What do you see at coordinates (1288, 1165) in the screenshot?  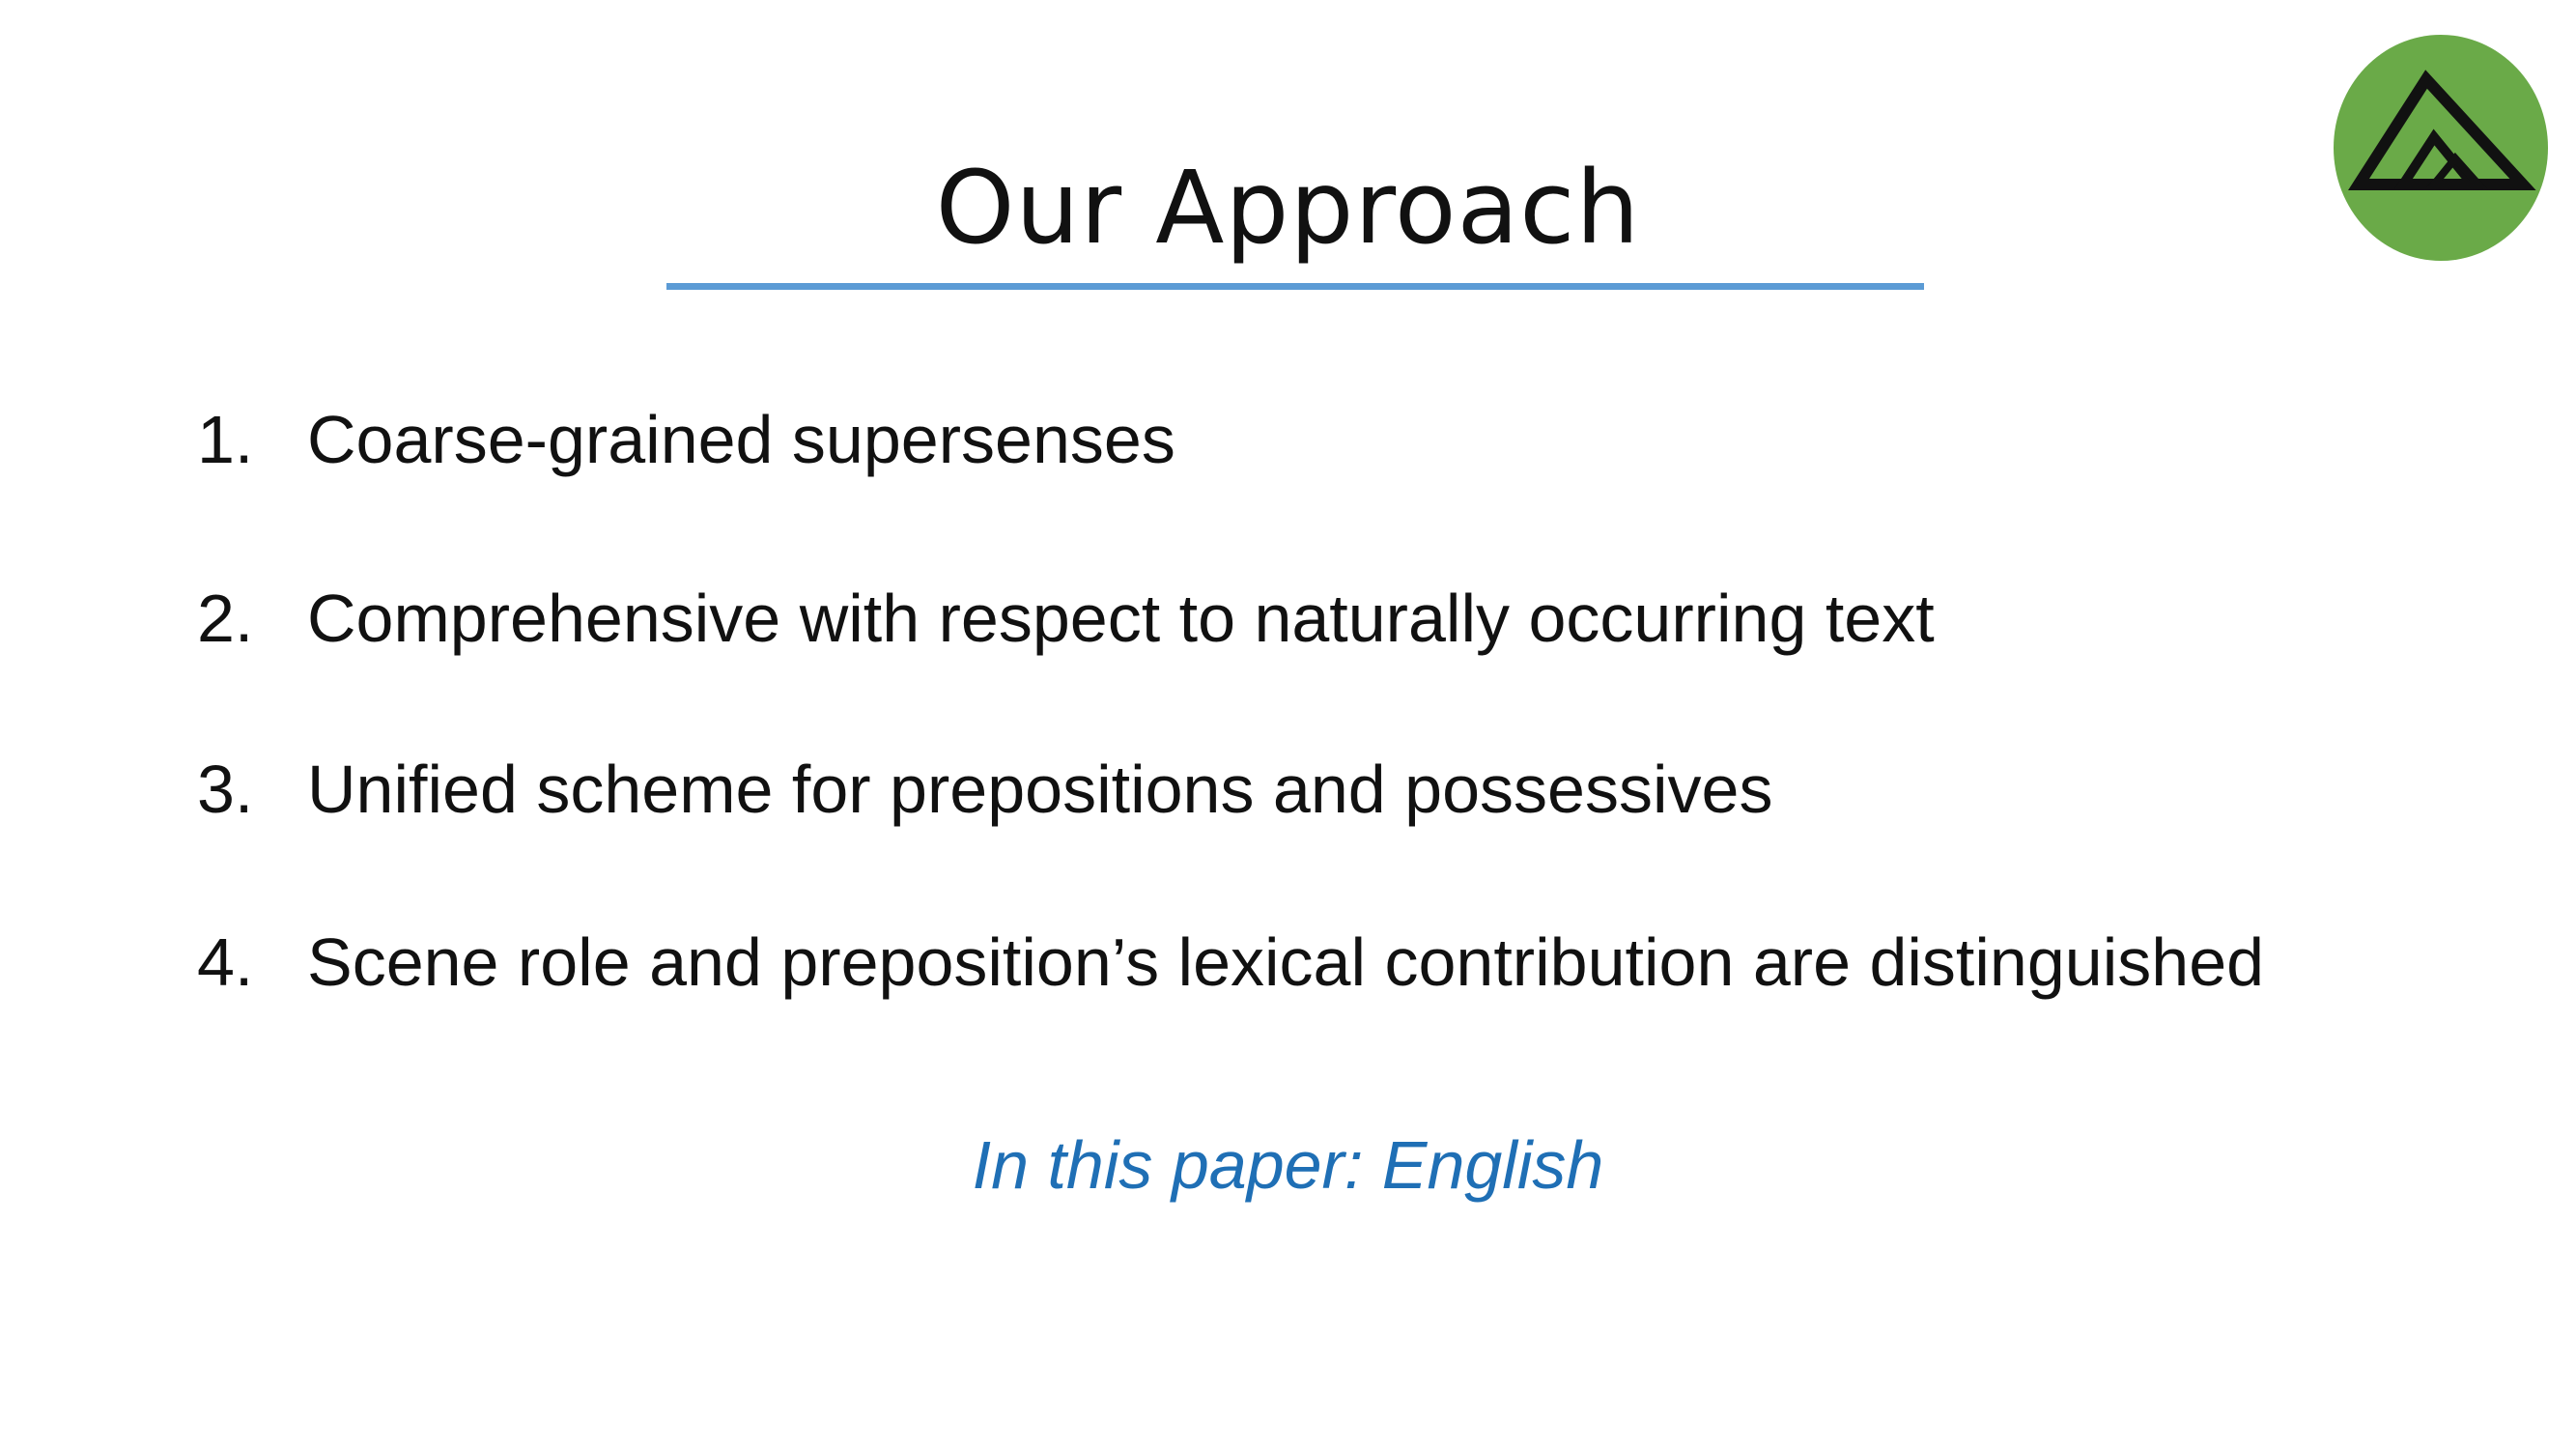 I see `language-note: In this paper: English` at bounding box center [1288, 1165].